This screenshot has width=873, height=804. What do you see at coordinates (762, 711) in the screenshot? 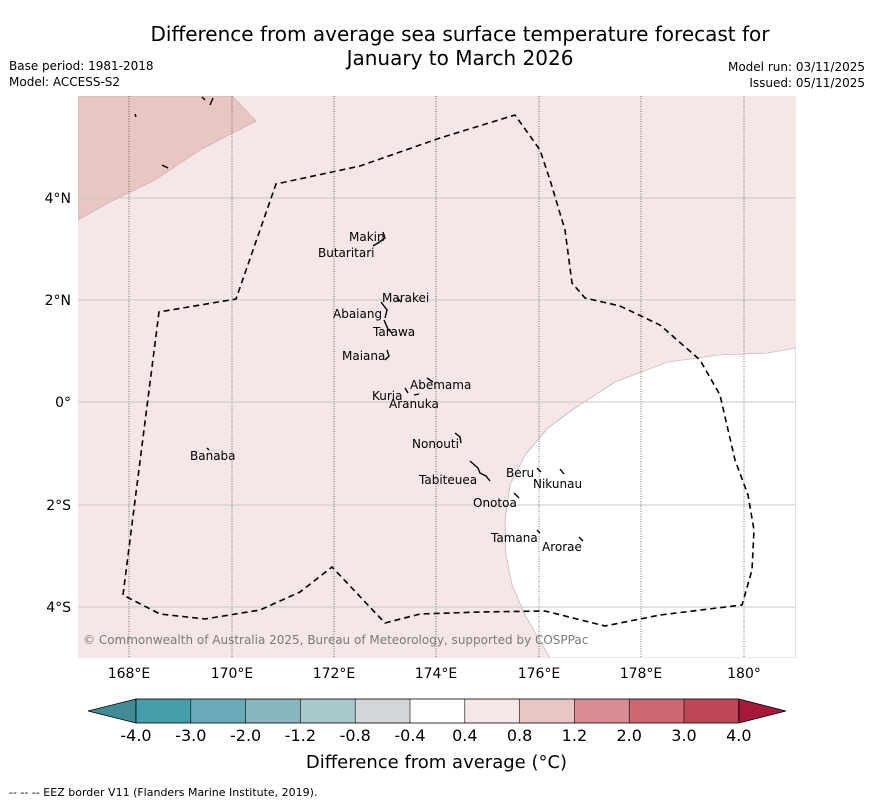
I see `colorbar-over-arrow` at bounding box center [762, 711].